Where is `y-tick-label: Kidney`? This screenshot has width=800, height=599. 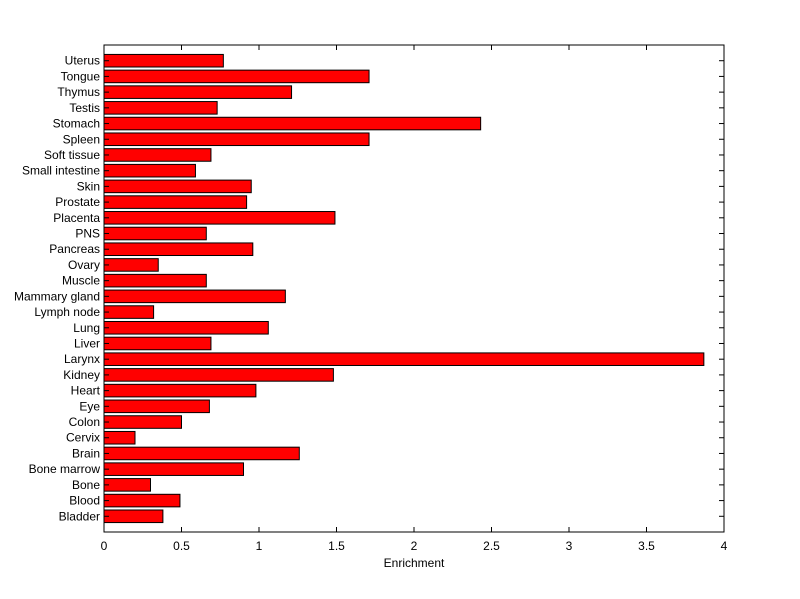
y-tick-label: Kidney is located at coordinates (81, 375).